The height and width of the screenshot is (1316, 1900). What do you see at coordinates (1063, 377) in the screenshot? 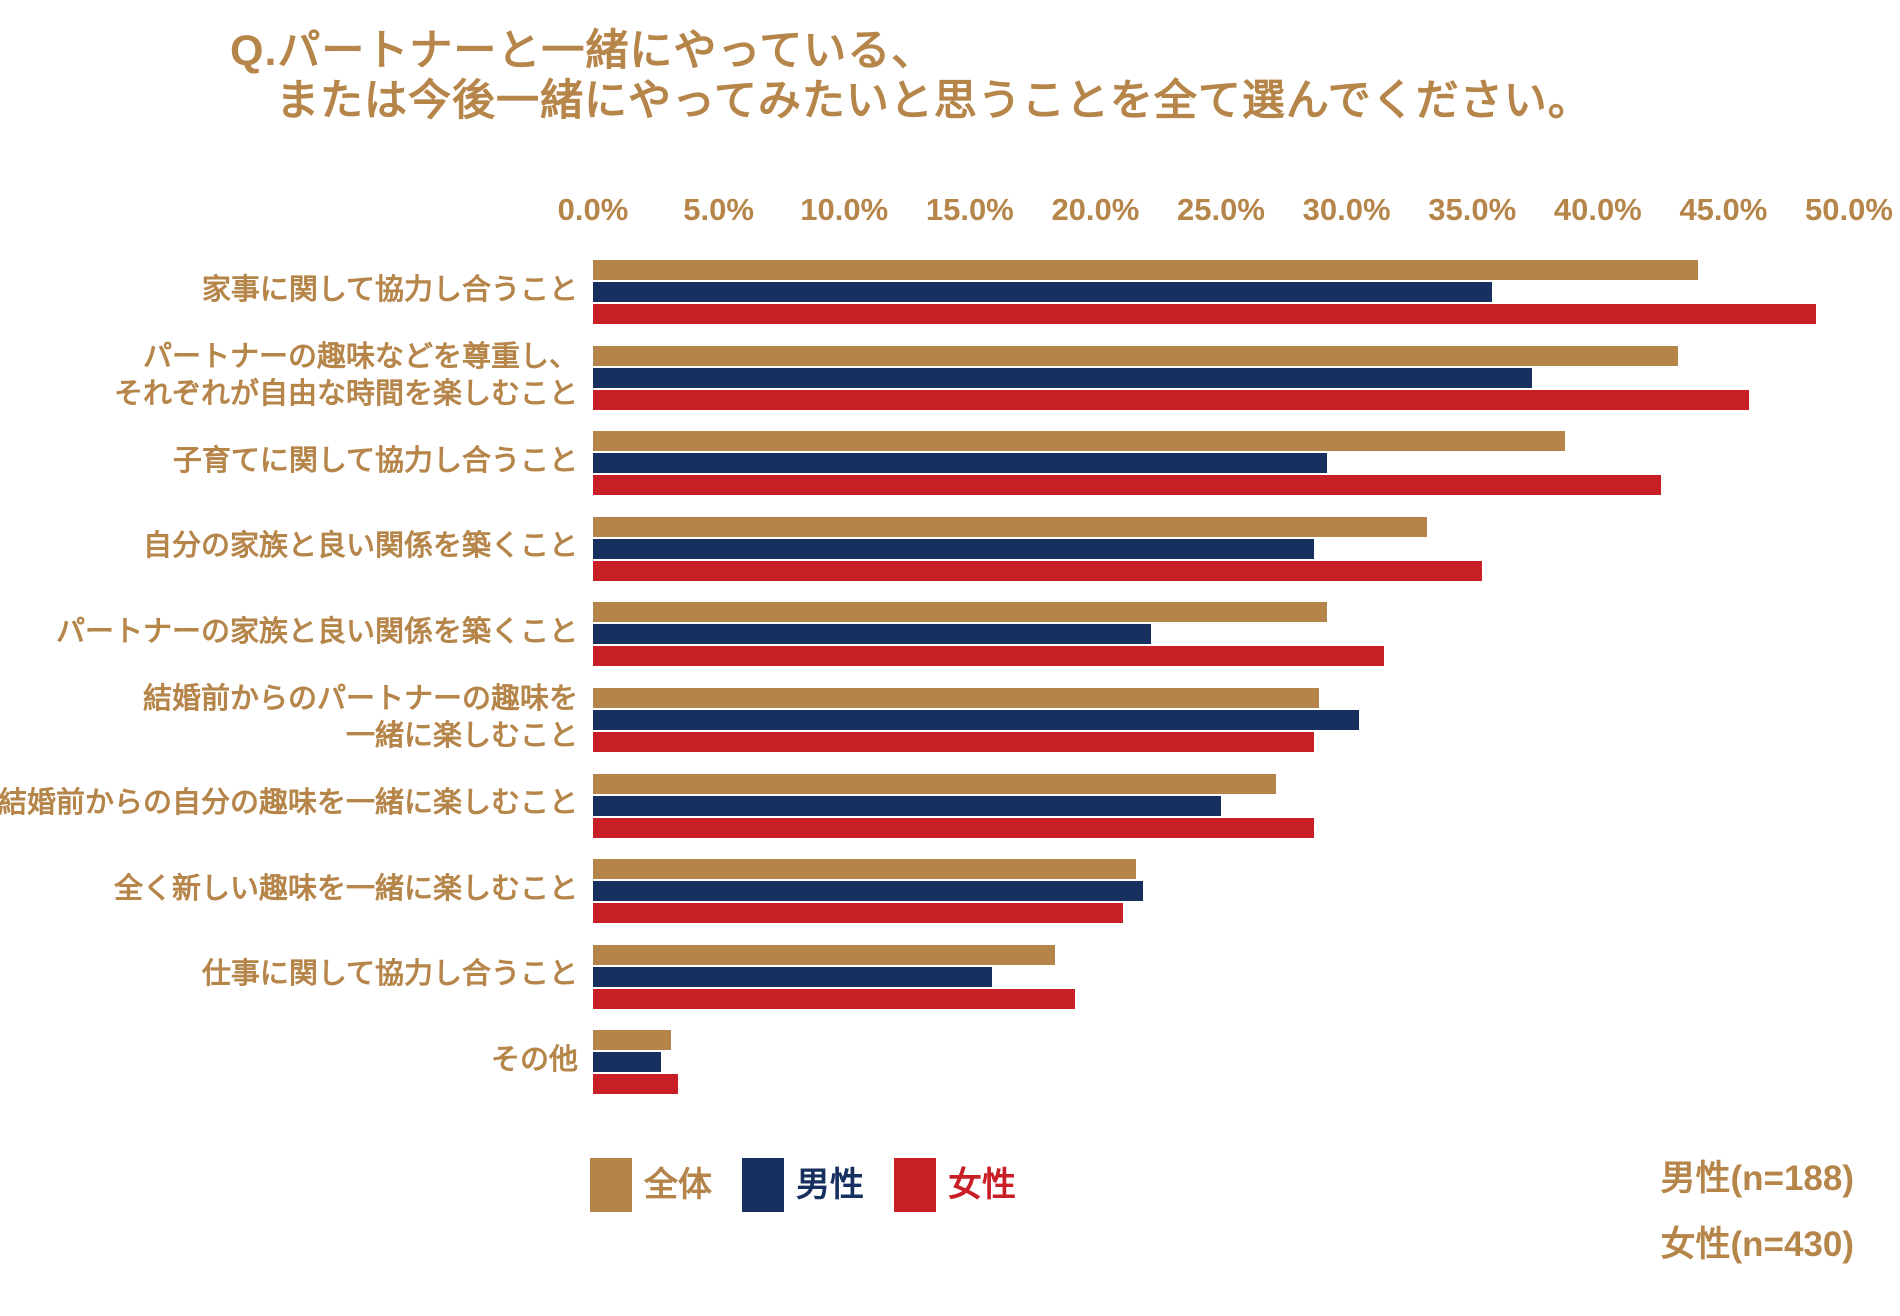
I see `bar-male-row2` at bounding box center [1063, 377].